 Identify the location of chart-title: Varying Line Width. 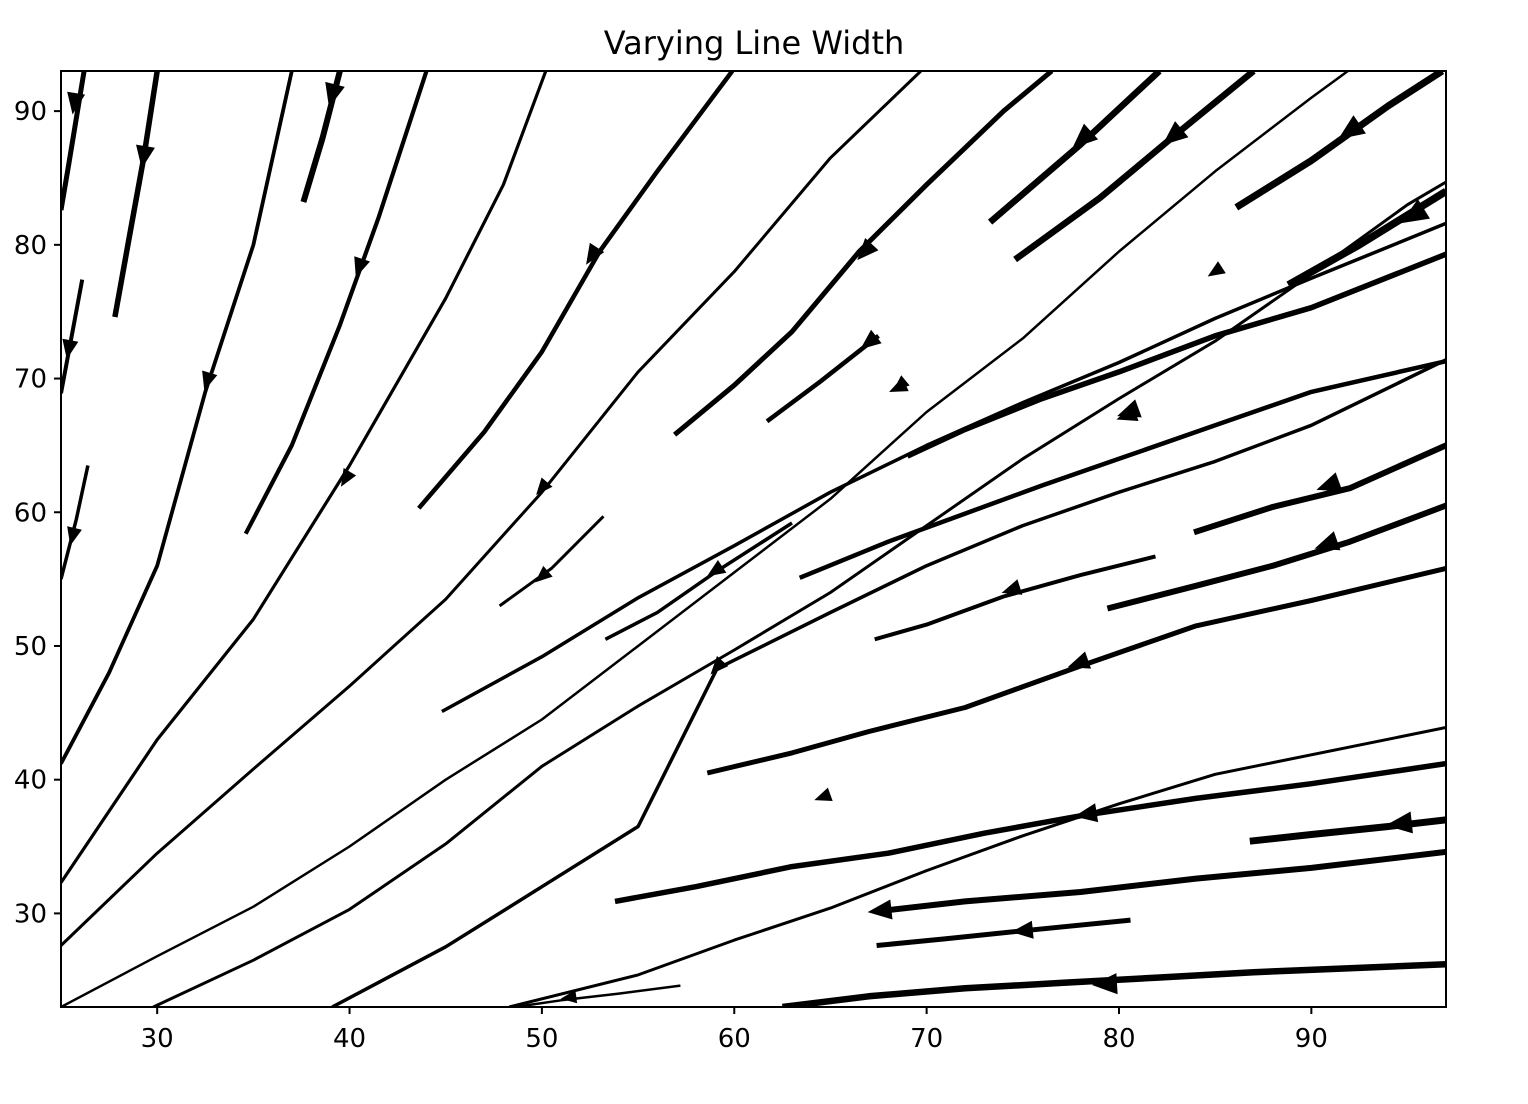
(754, 43).